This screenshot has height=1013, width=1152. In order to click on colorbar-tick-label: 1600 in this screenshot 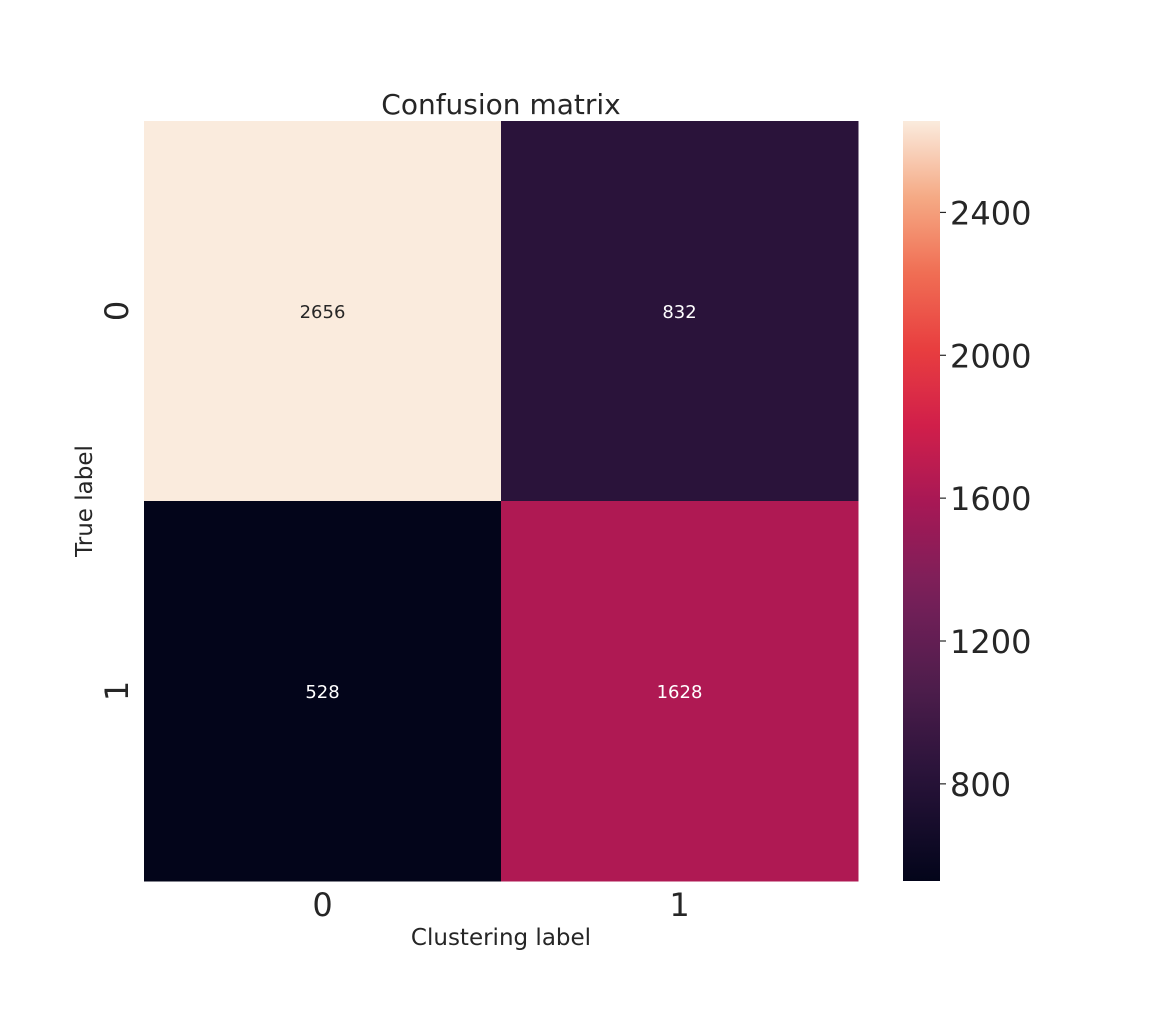, I will do `click(990, 499)`.